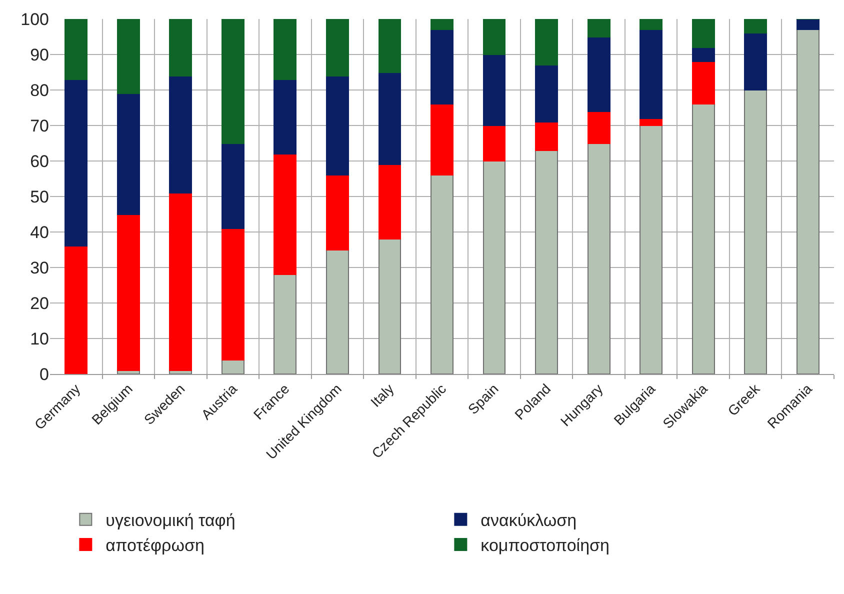 The height and width of the screenshot is (594, 844). Describe the element at coordinates (39, 303) in the screenshot. I see `y-tick-label: 20` at that location.